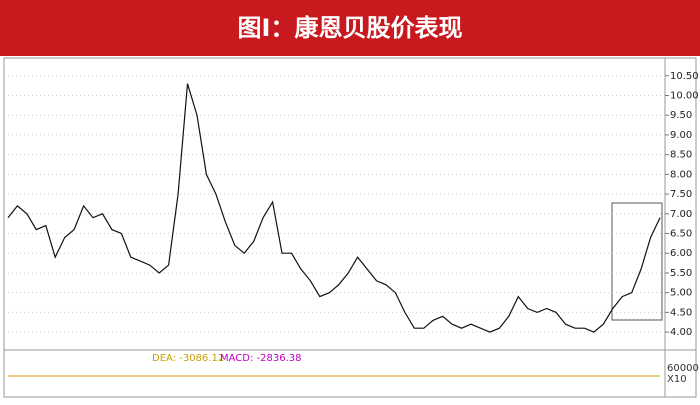 This screenshot has width=700, height=405. I want to click on y-tick-label: 4.00, so click(681, 332).